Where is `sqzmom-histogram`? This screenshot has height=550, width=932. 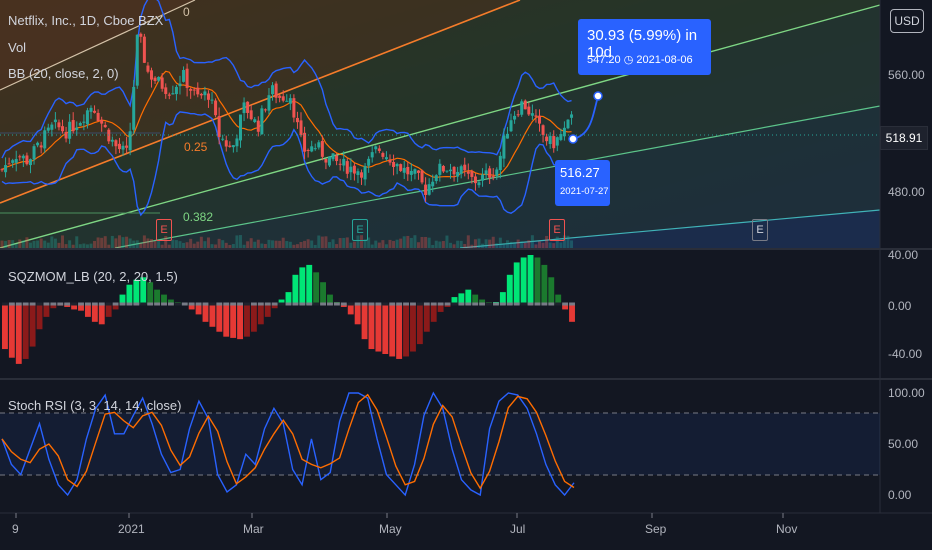
sqzmom-histogram is located at coordinates (288, 309).